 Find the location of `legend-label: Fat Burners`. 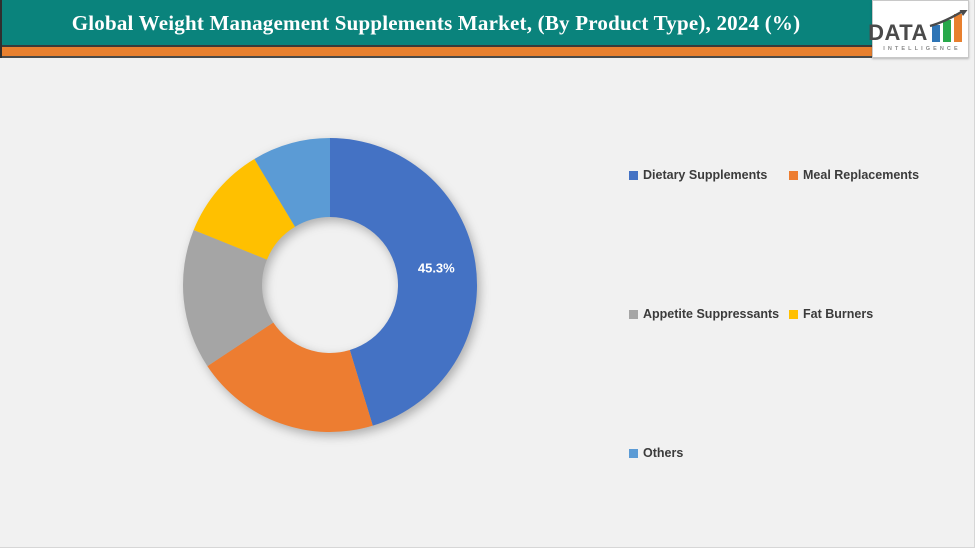

legend-label: Fat Burners is located at coordinates (838, 314).